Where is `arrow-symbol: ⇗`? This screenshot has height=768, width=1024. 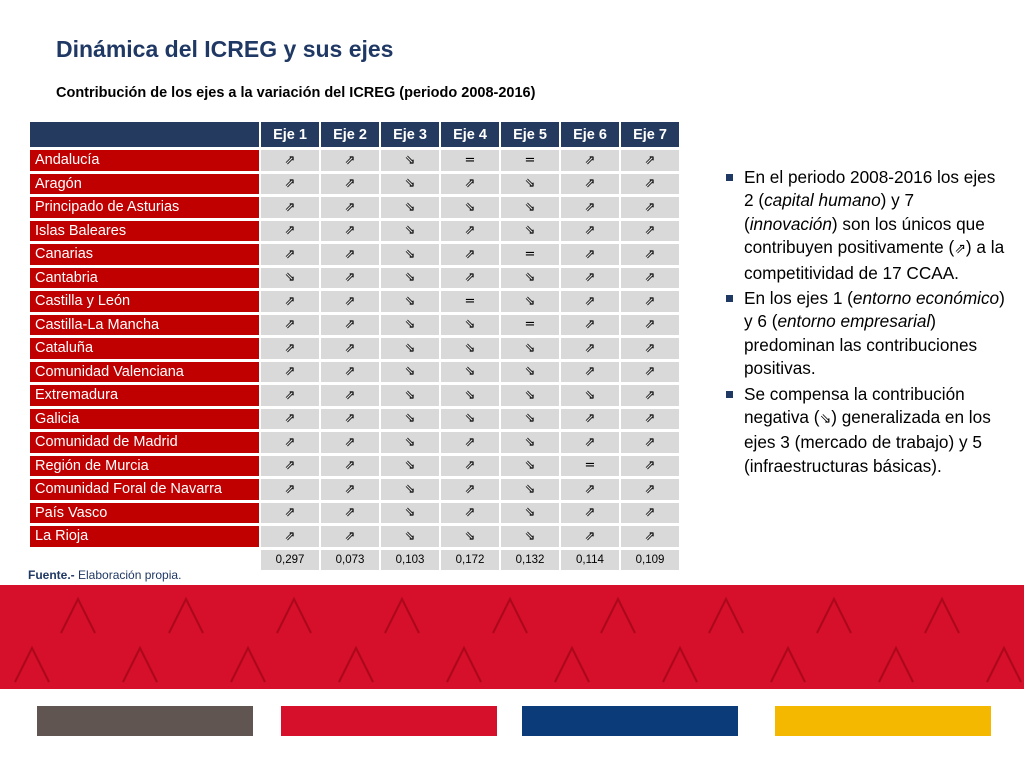 arrow-symbol: ⇗ is located at coordinates (960, 249).